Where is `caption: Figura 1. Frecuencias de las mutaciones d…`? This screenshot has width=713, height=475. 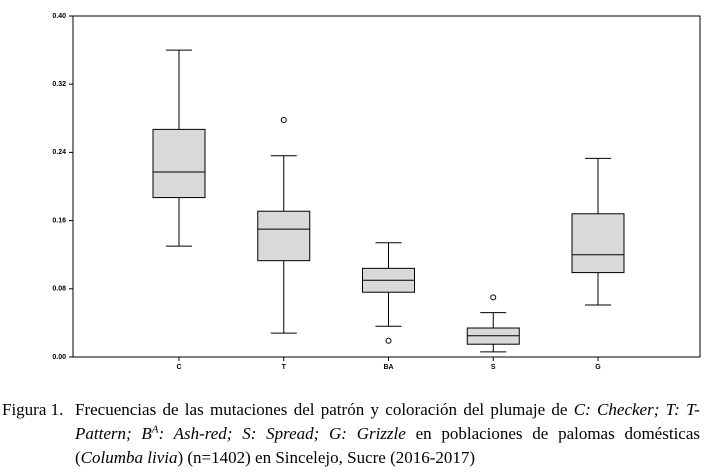
caption: Figura 1. Frecuencias de las mutaciones d… is located at coordinates (351, 434).